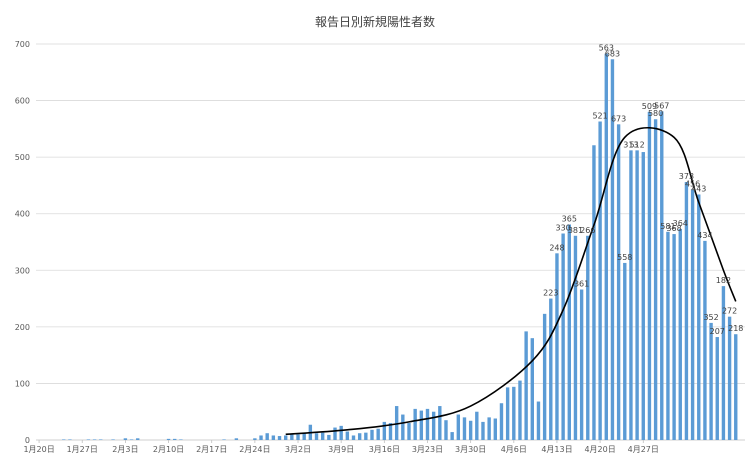 The height and width of the screenshot is (457, 750). Describe the element at coordinates (470, 449) in the screenshot. I see `x-tick-label: 3月30日` at that location.